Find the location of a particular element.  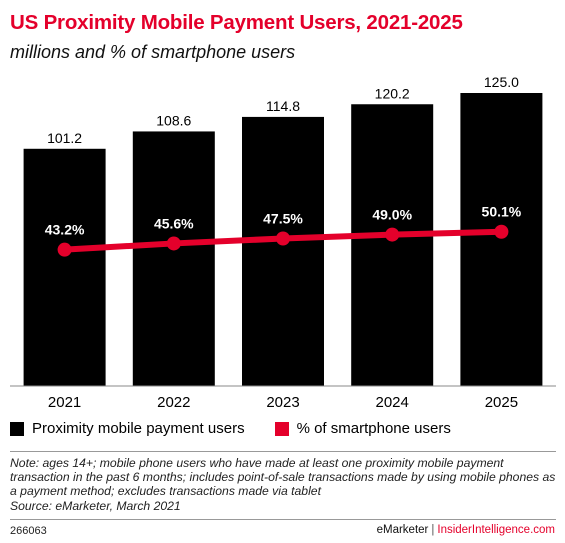

x-tick-2024: 2024 is located at coordinates (392, 402).